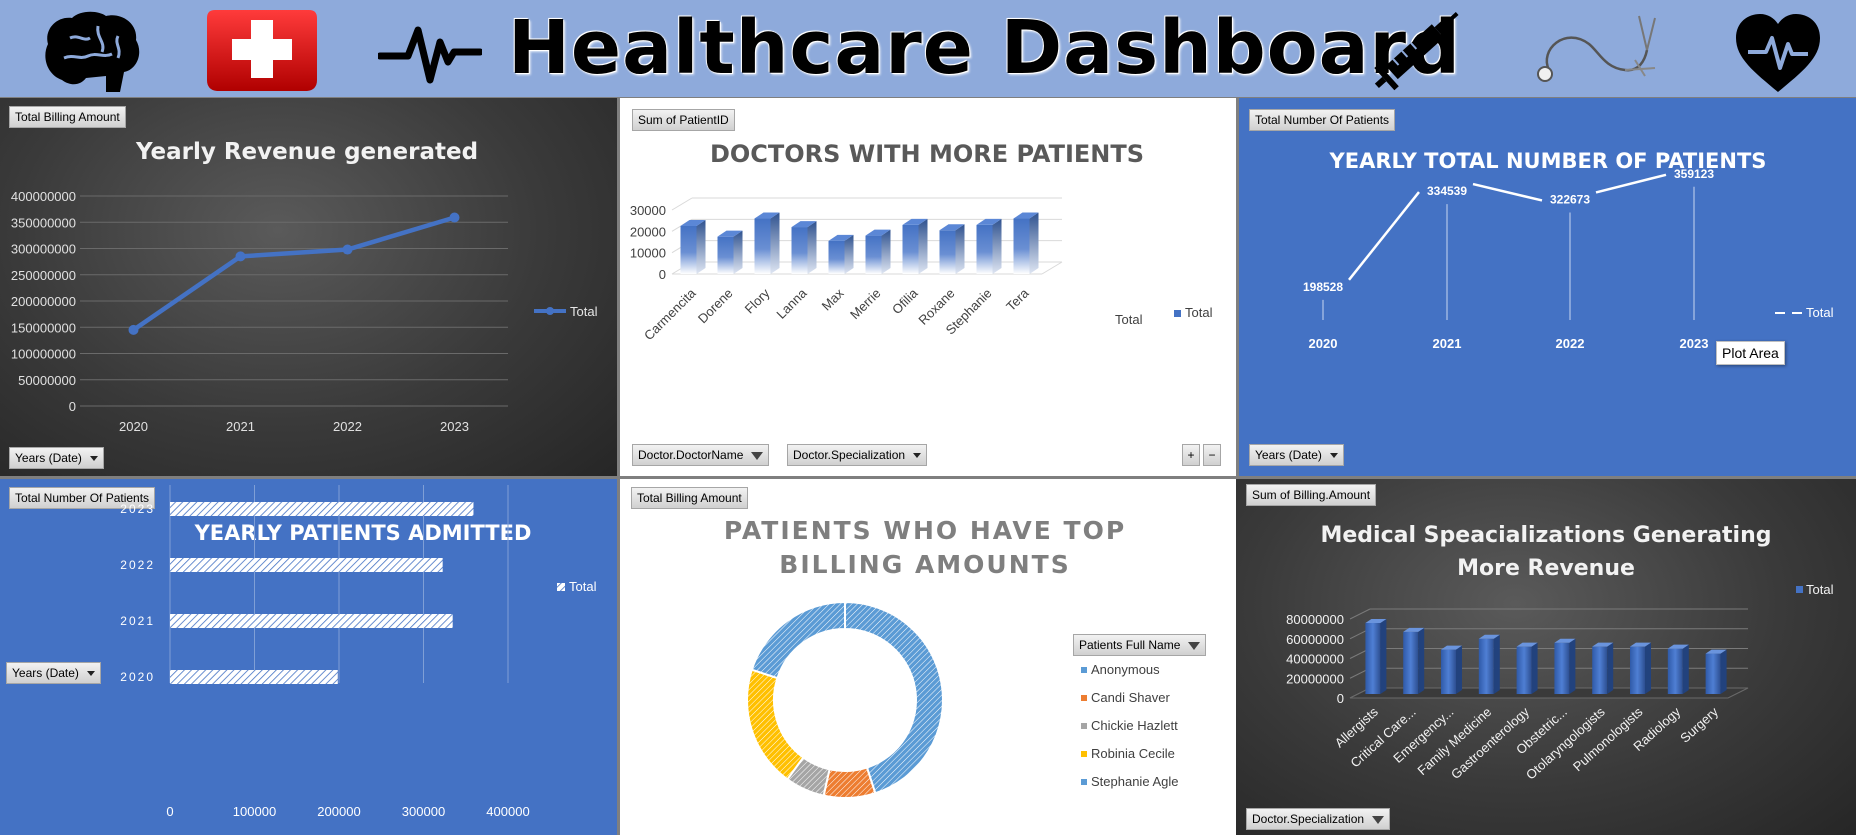  I want to click on chart-title: DOCTORS WITH MORE PATIENTS, so click(927, 154).